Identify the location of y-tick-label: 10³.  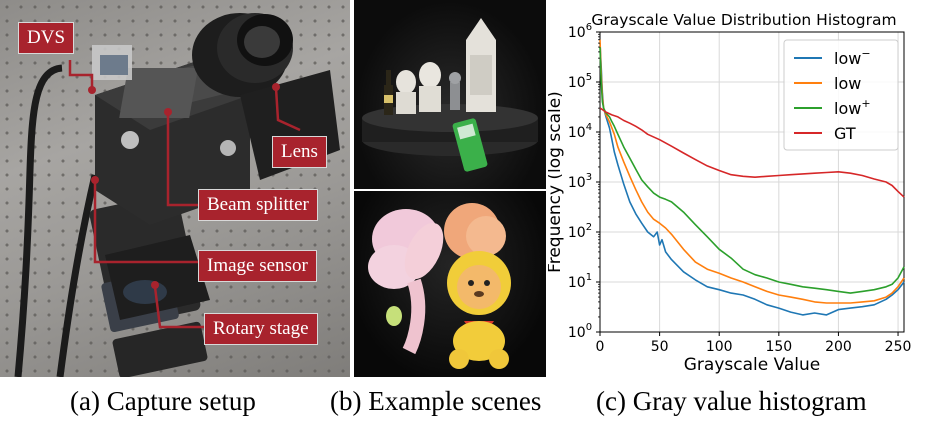
(580, 181).